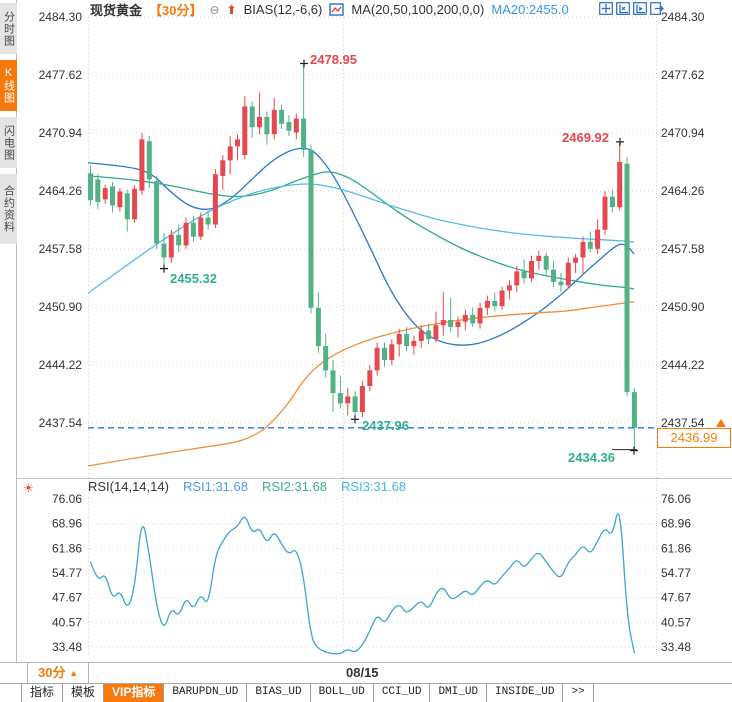 The image size is (732, 702). What do you see at coordinates (61, 17) in the screenshot?
I see `y-axis-label-left: 2484.30` at bounding box center [61, 17].